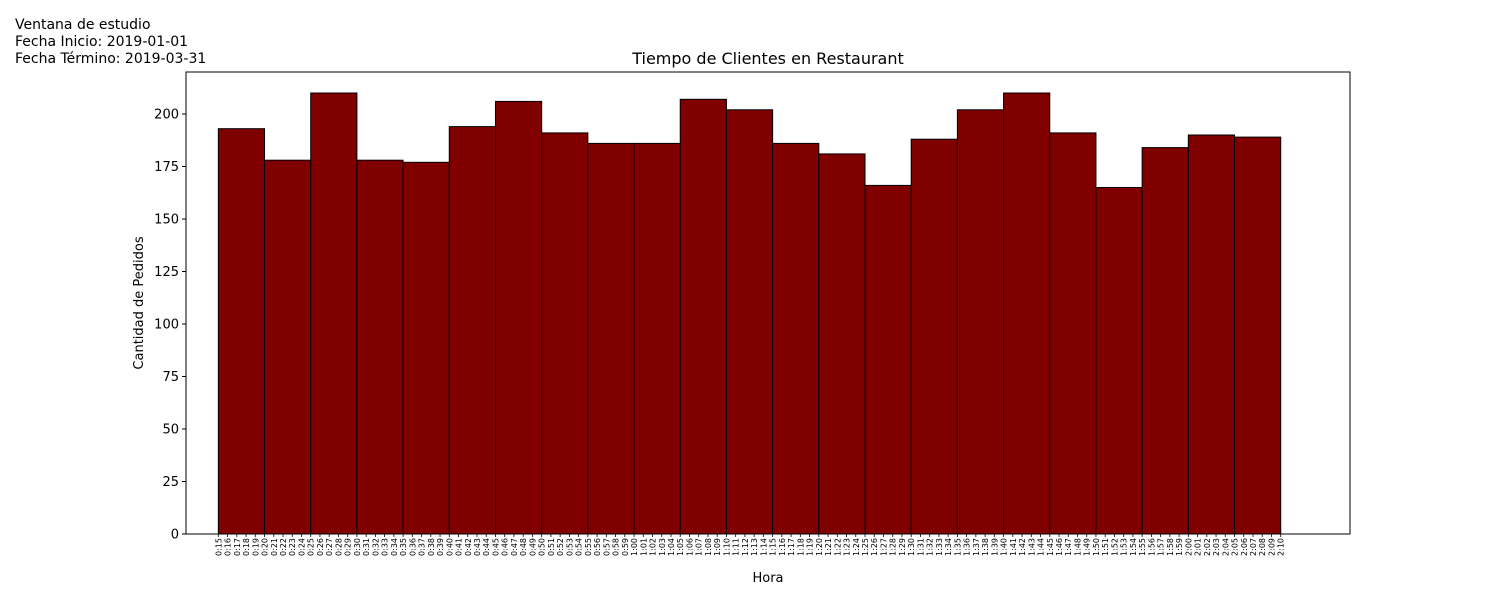 This screenshot has height=600, width=1500. I want to click on x-tick-label: 1:29, so click(902, 547).